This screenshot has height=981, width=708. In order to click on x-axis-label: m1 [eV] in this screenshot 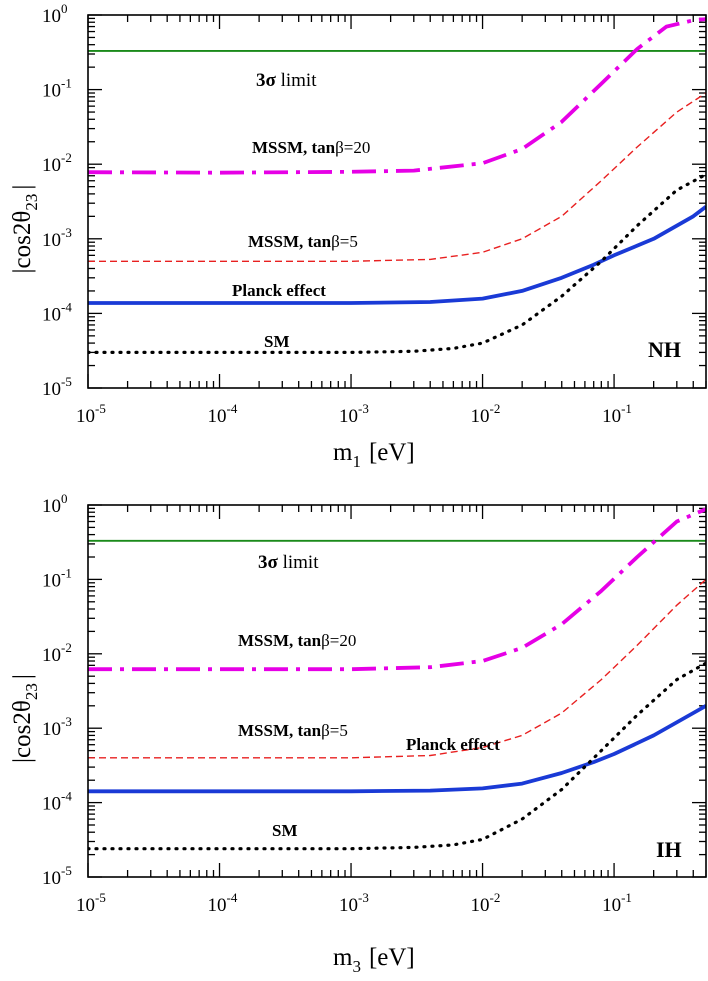, I will do `click(374, 455)`.